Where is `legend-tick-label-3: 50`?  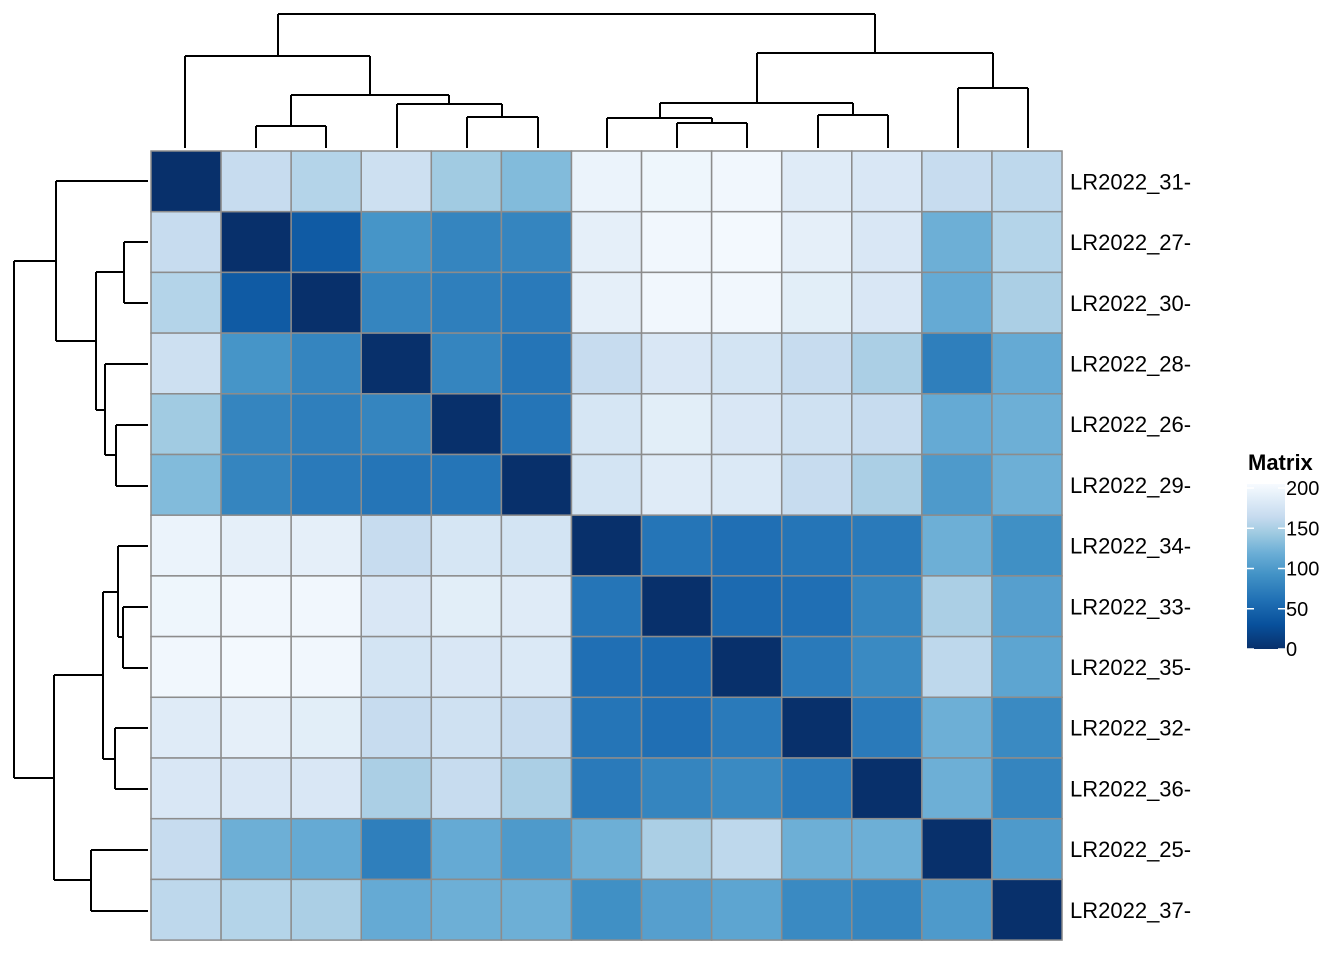 legend-tick-label-3: 50 is located at coordinates (1297, 610).